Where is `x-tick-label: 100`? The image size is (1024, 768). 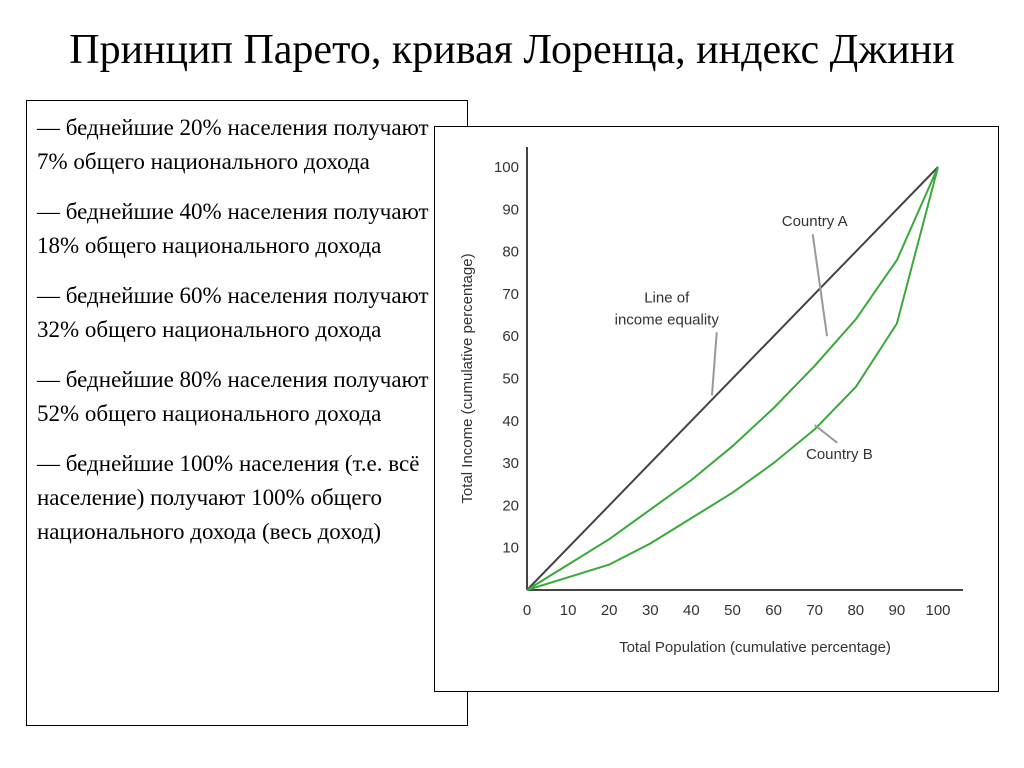 x-tick-label: 100 is located at coordinates (937, 610).